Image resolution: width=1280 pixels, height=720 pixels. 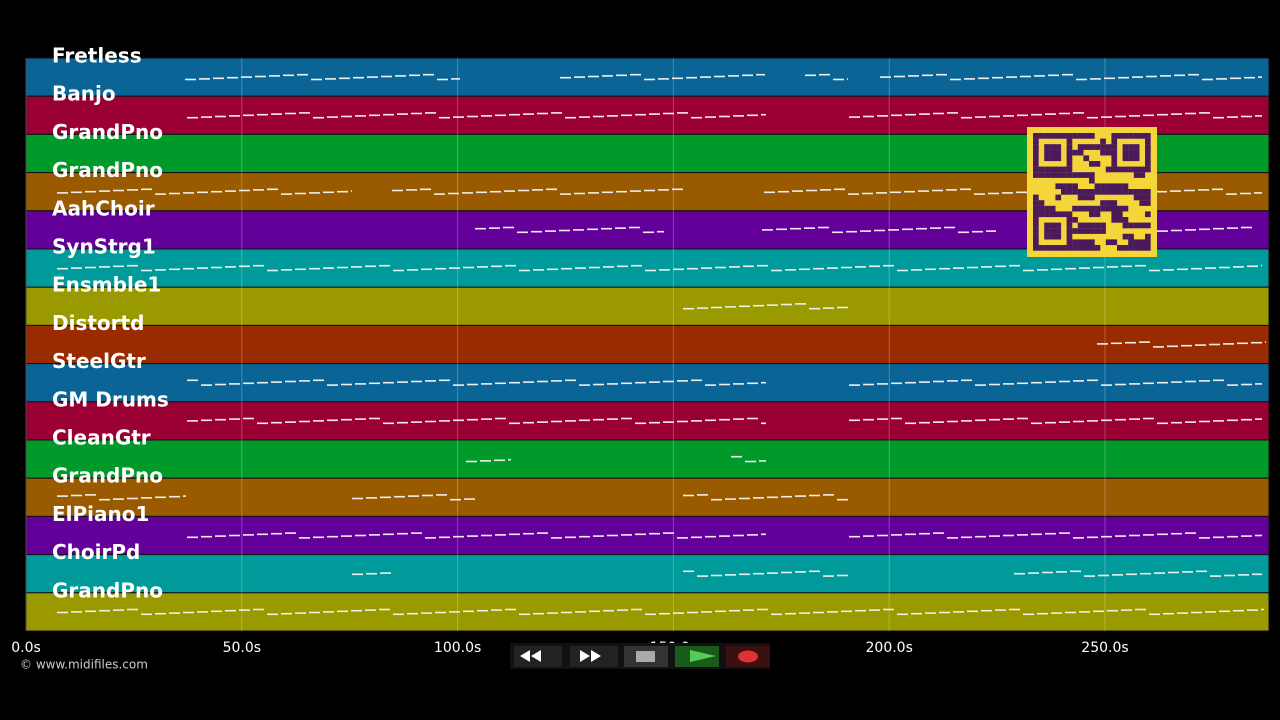 I want to click on x-tick-label: 50.0s, so click(x=242, y=648).